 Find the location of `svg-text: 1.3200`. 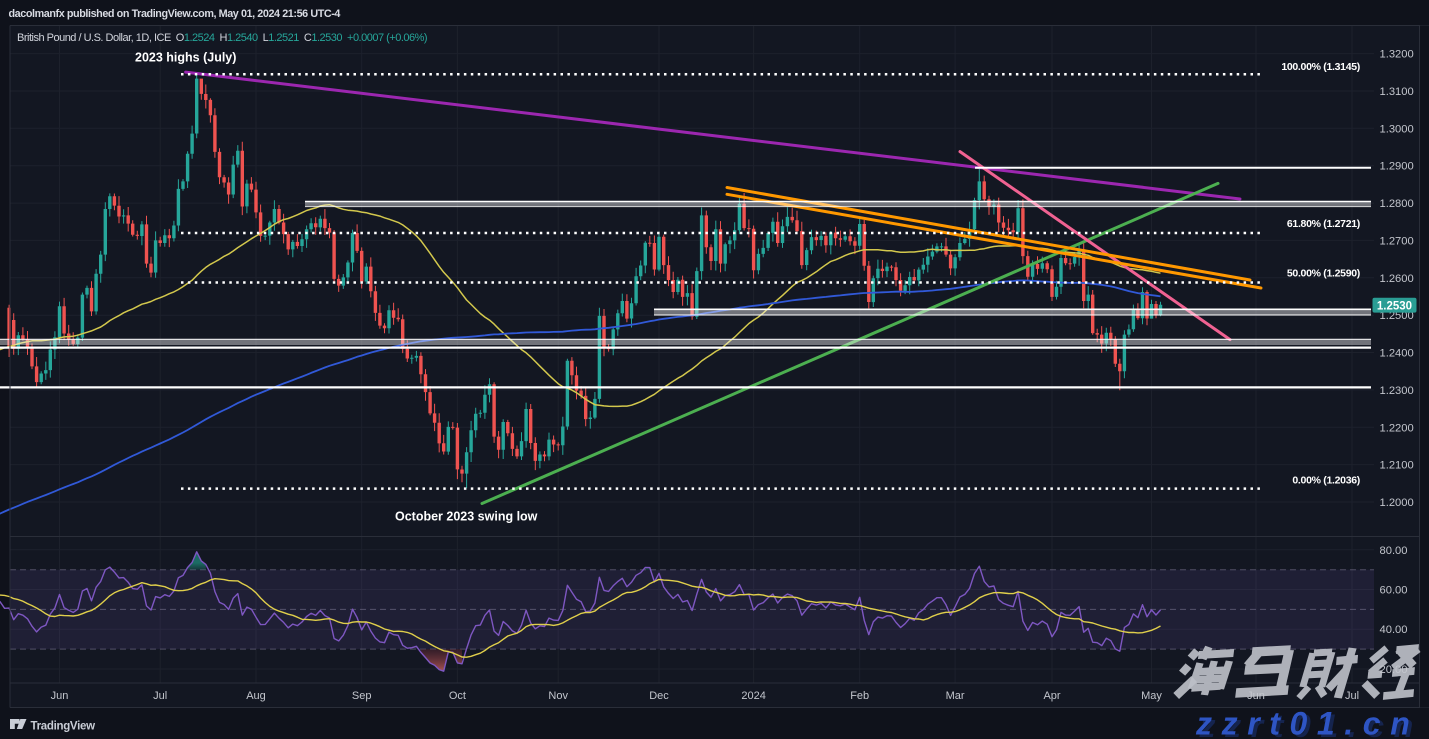

svg-text: 1.3200 is located at coordinates (1397, 55).